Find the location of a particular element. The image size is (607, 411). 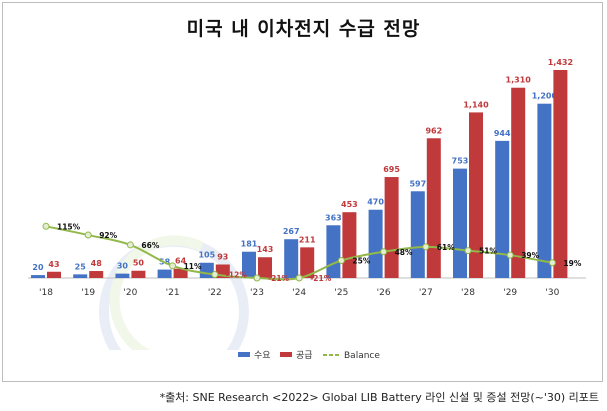

x-tick-label: '25 is located at coordinates (341, 293).